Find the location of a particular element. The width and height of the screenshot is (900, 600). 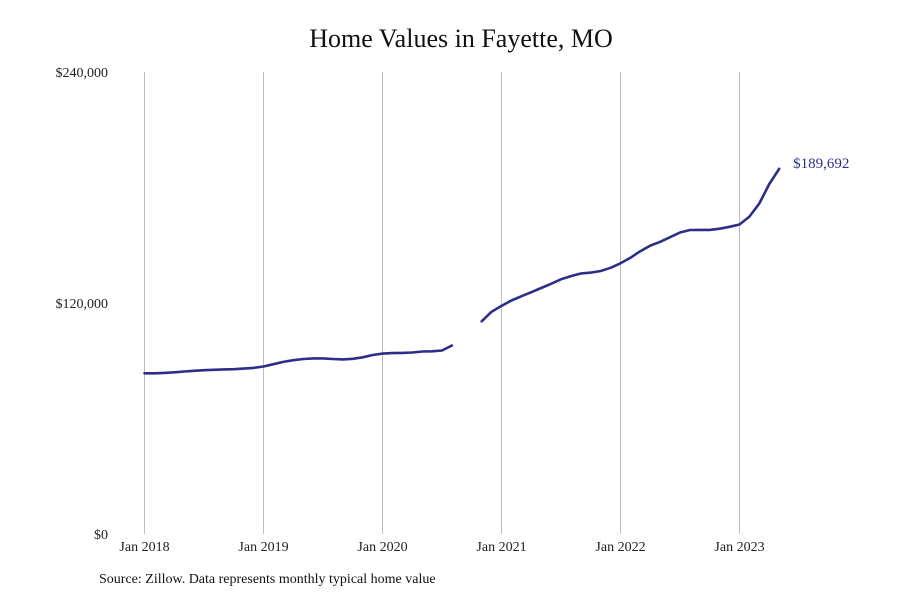

y-tick-label: $0 is located at coordinates (101, 535).